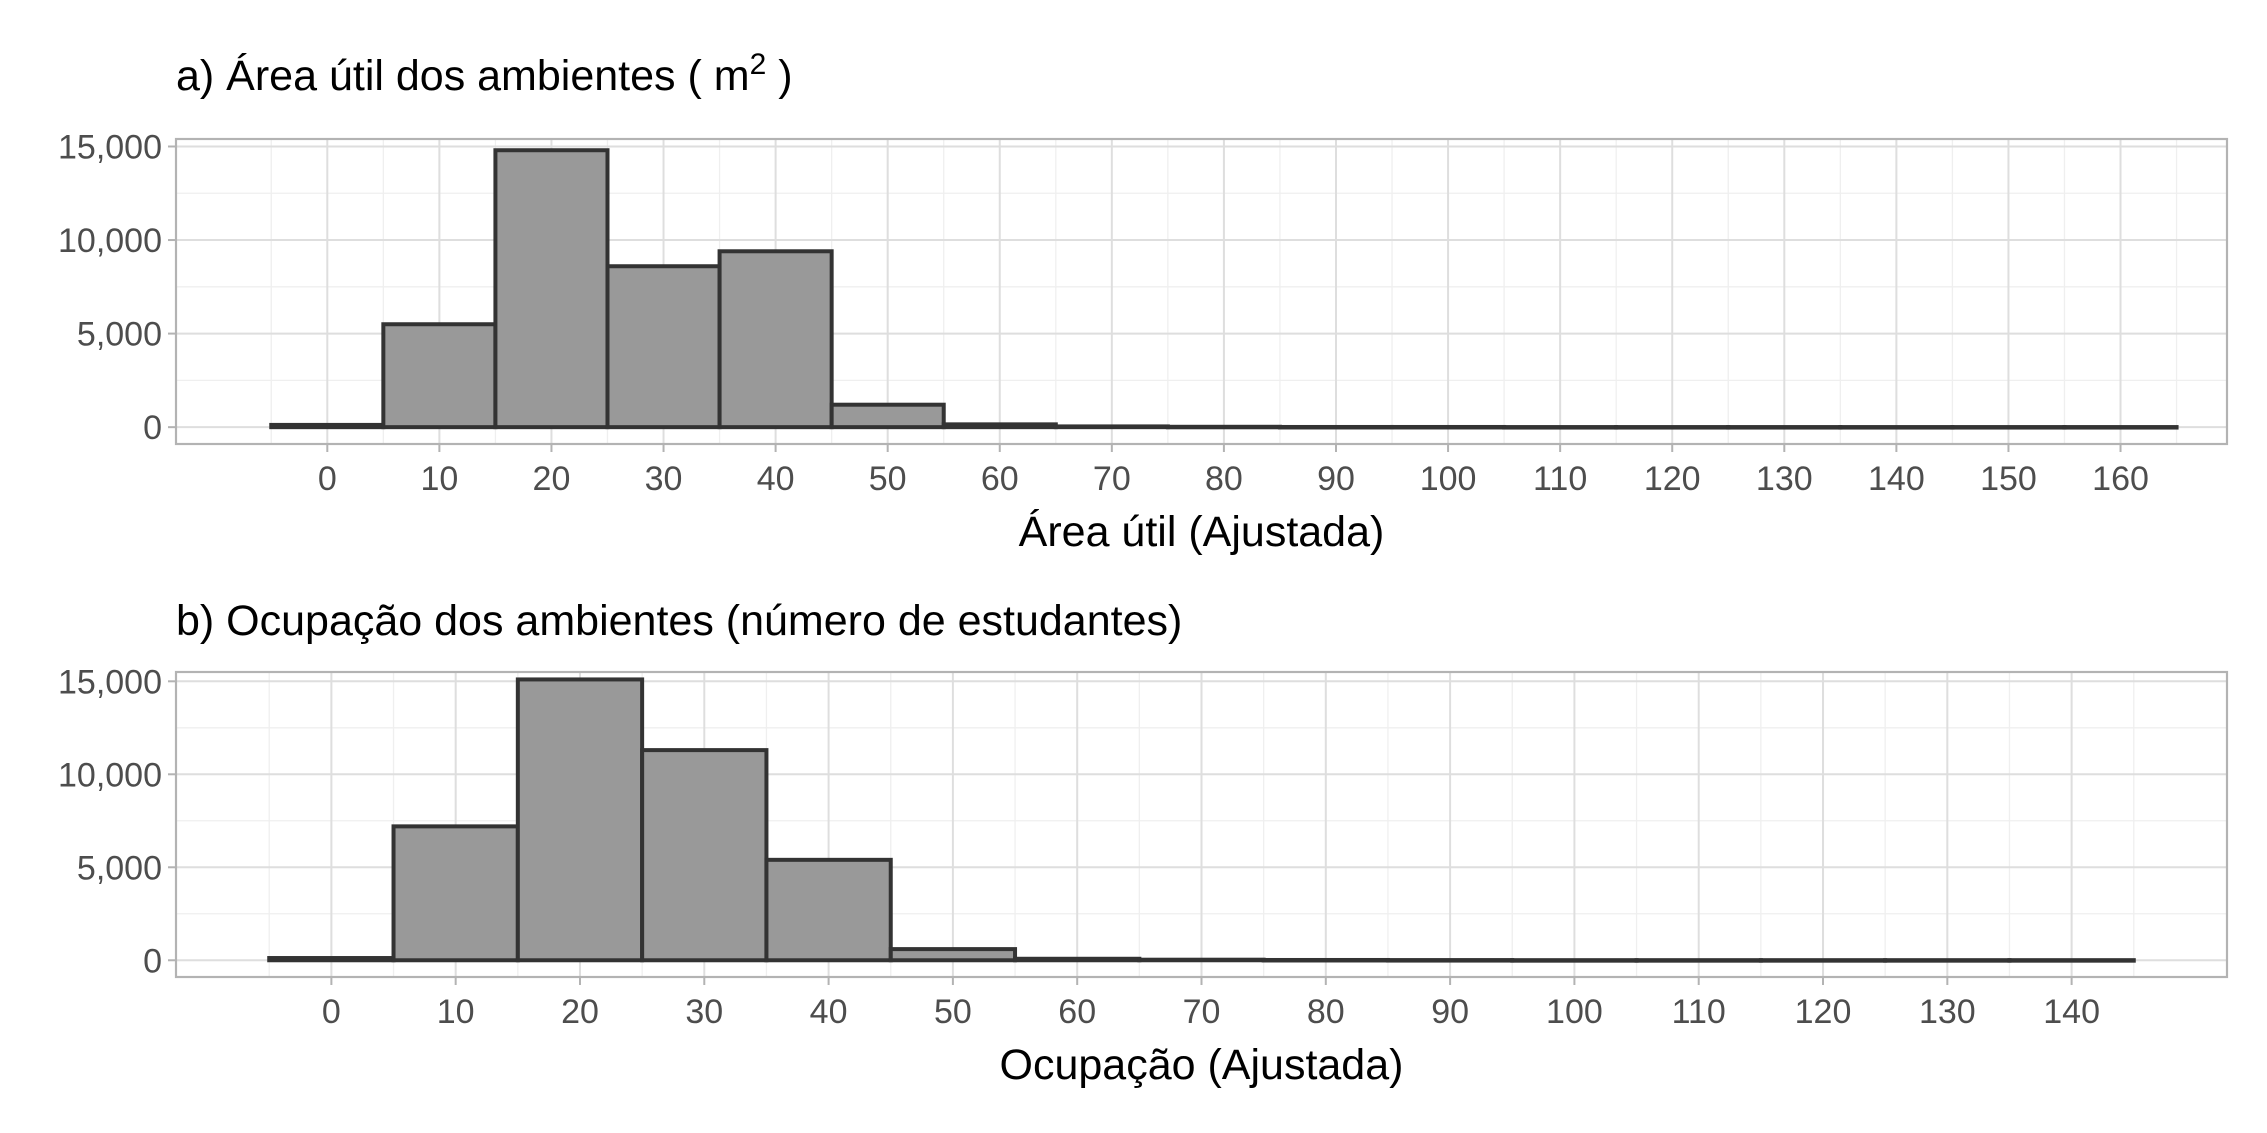 The height and width of the screenshot is (1133, 2267). What do you see at coordinates (117, 821) in the screenshot?
I see `panel-b-y-ticks: 0 5,000 10,000 15,000` at bounding box center [117, 821].